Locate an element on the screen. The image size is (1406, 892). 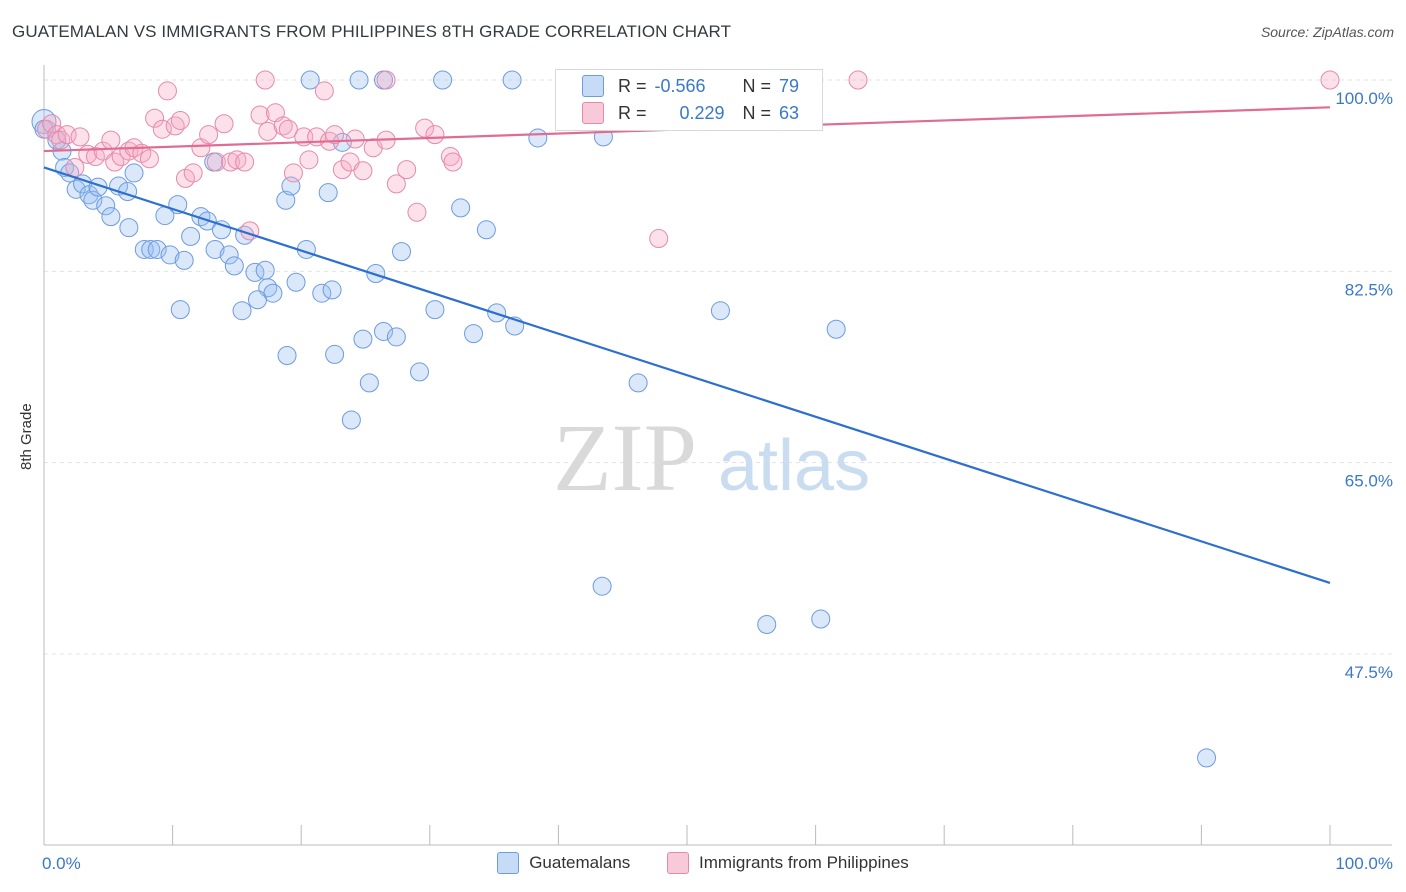
correlation-legend: R = -0.566 N = 79 R = 0.229 N = 63 is located at coordinates (689, 100).